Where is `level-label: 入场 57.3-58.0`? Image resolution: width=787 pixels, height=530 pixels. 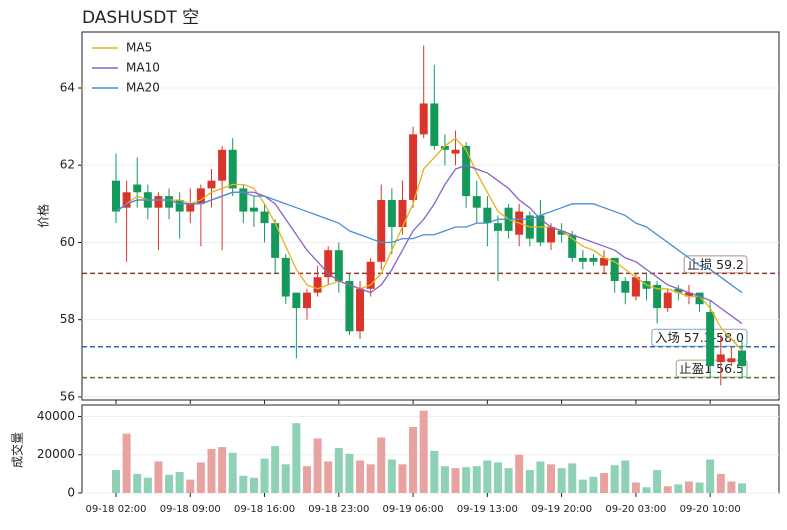 level-label: 入场 57.3-58.0 is located at coordinates (699, 337).